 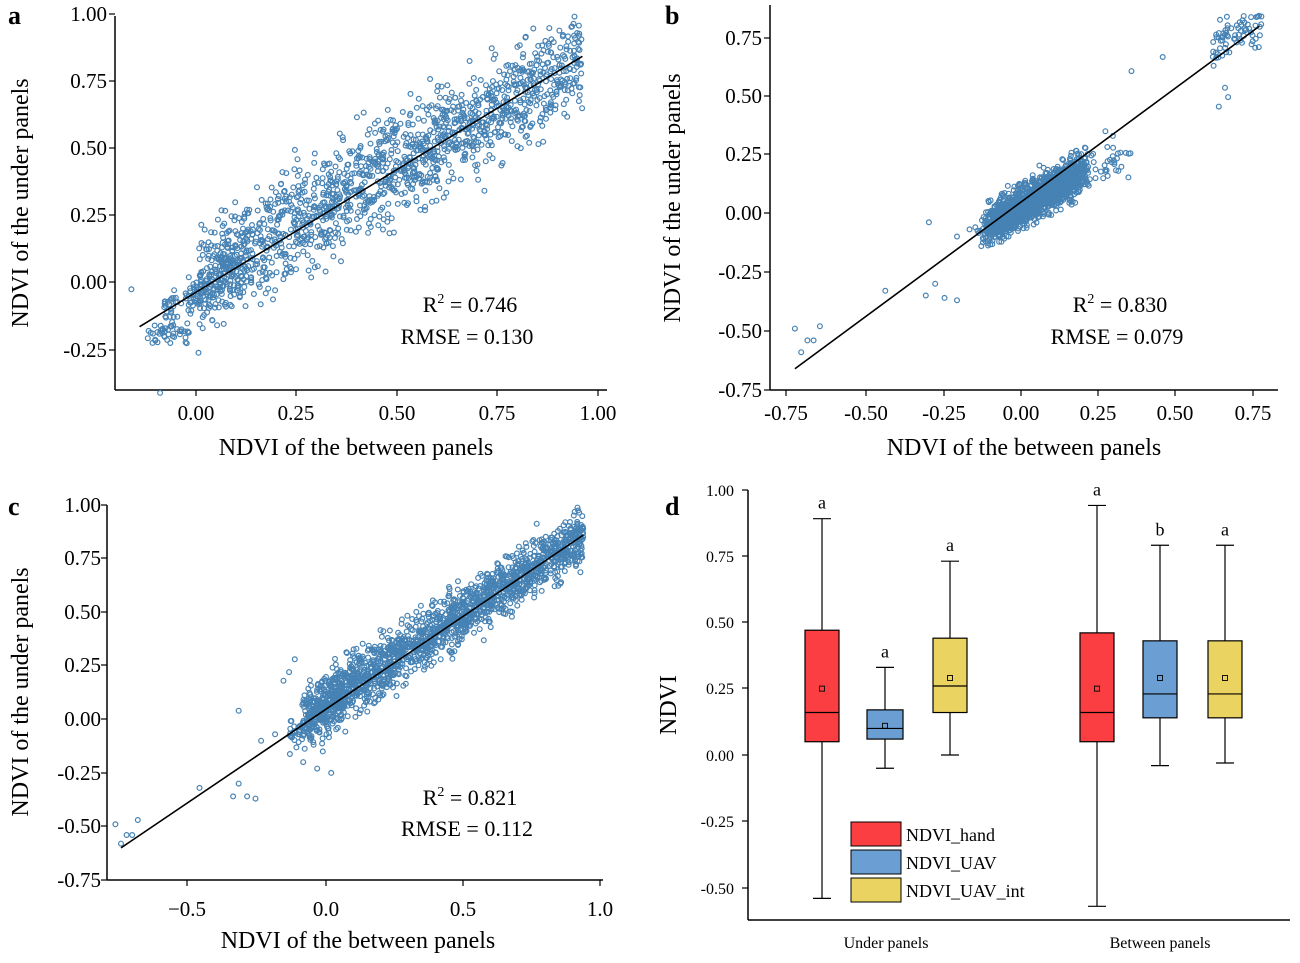 I want to click on panel-label: c, so click(x=14, y=506).